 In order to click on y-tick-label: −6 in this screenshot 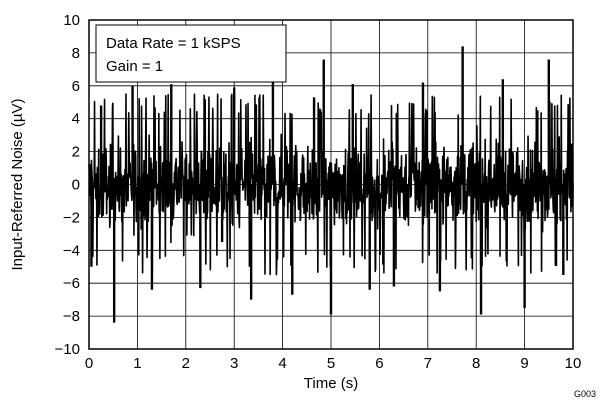, I will do `click(71, 283)`.